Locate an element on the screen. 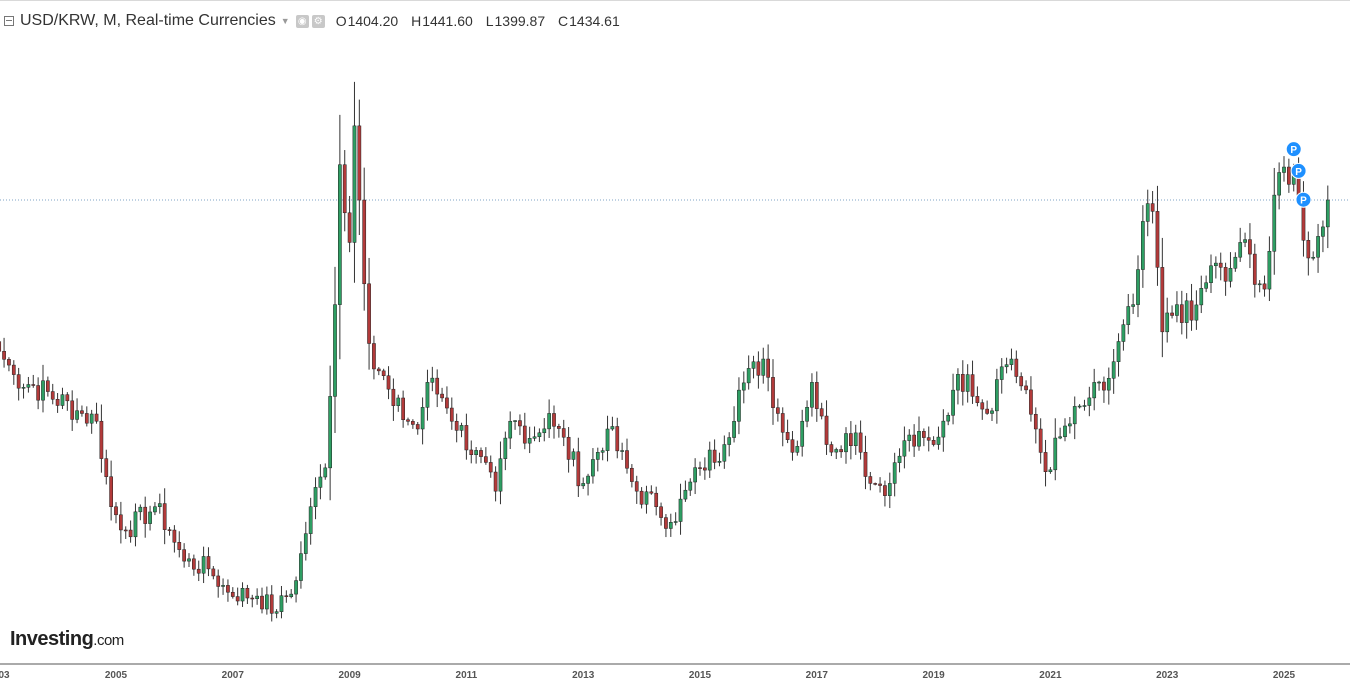  price-marker-label: P is located at coordinates (1298, 172).